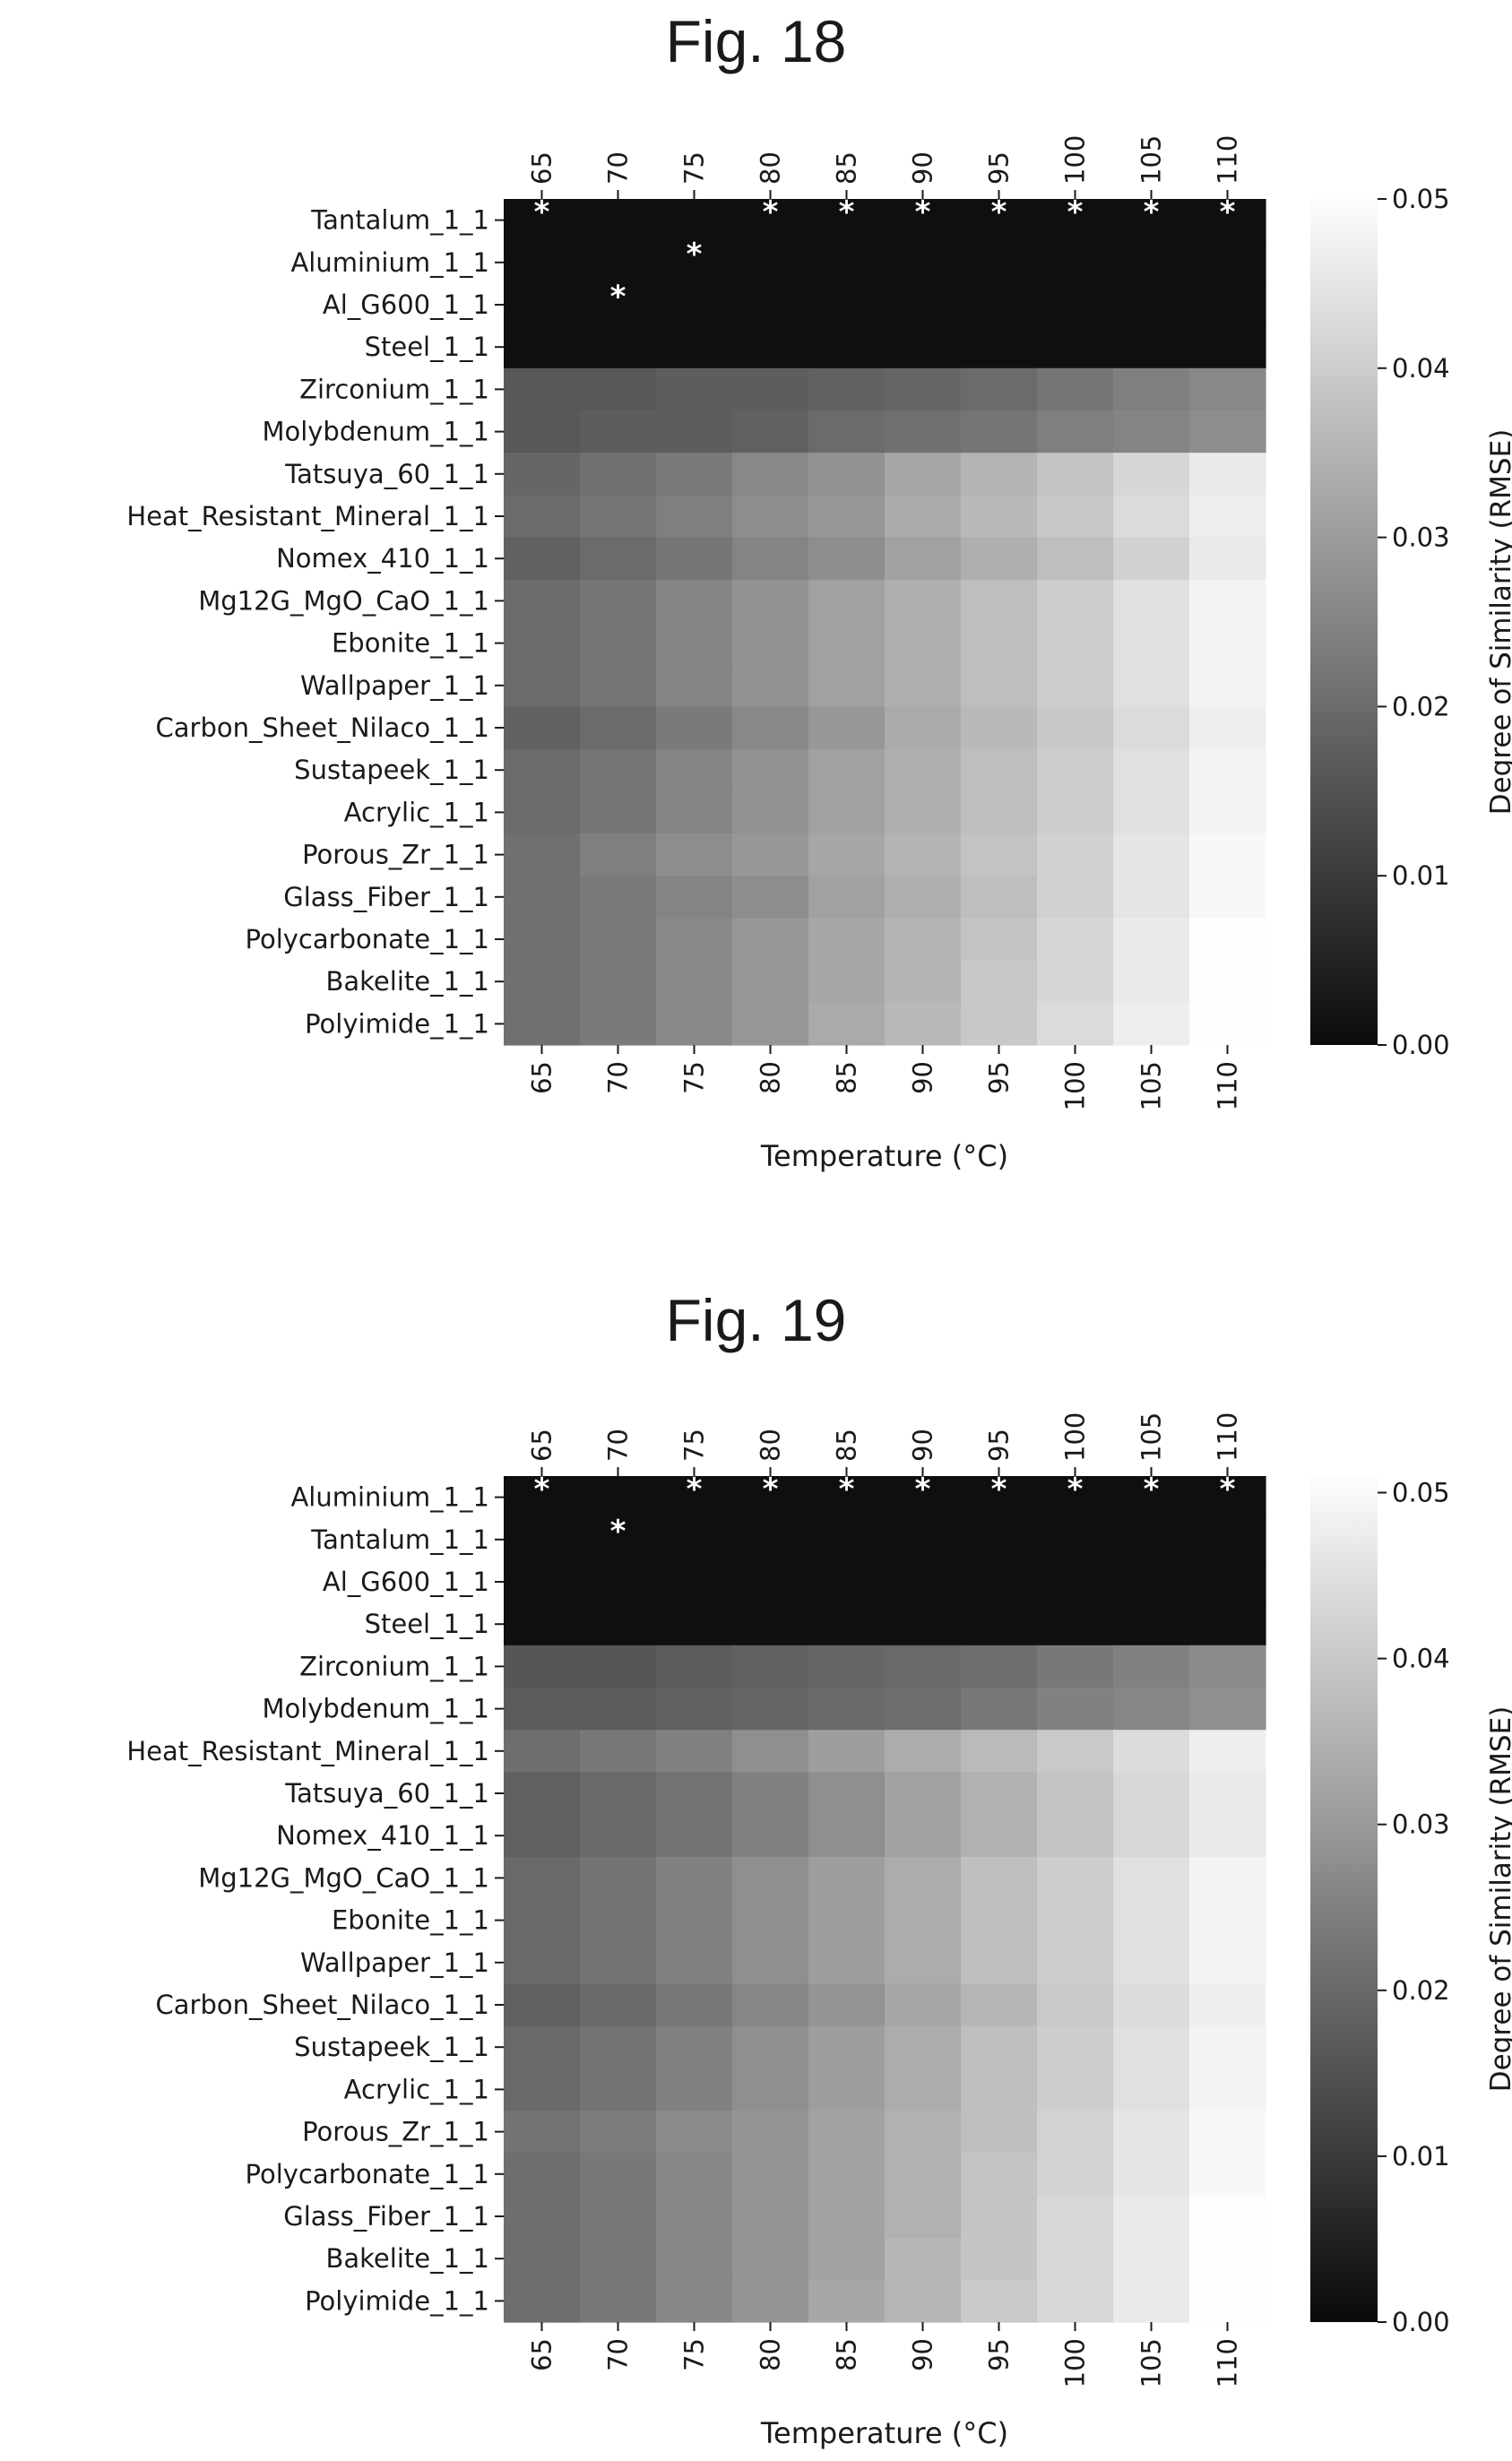 Image resolution: width=1512 pixels, height=2461 pixels. Describe the element at coordinates (397, 2300) in the screenshot. I see `y-tick-label: Polyimide_1_1` at that location.